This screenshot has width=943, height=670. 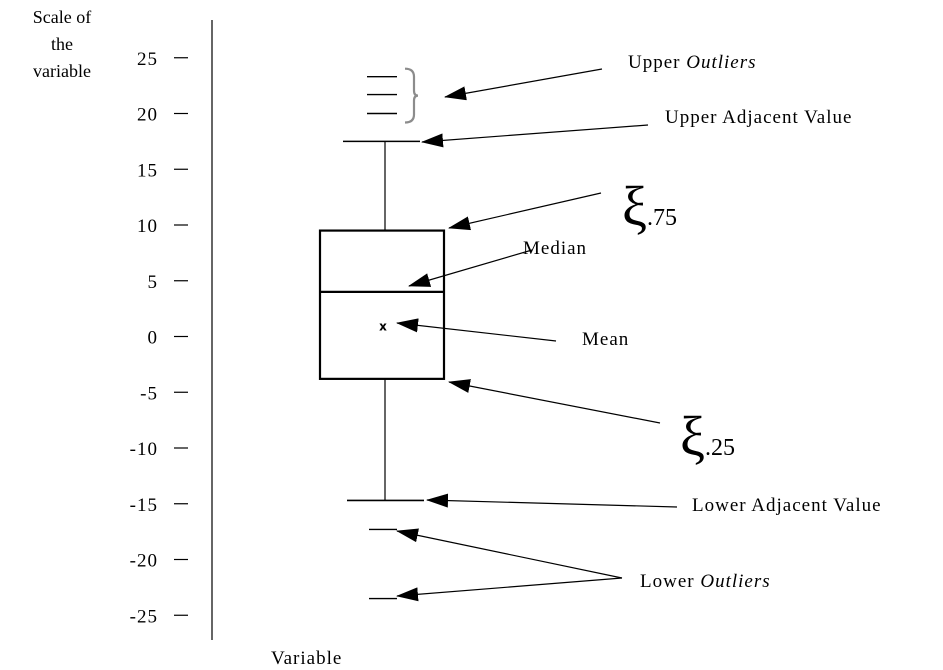 I want to click on axis-title-line-2: the, so click(x=62, y=44).